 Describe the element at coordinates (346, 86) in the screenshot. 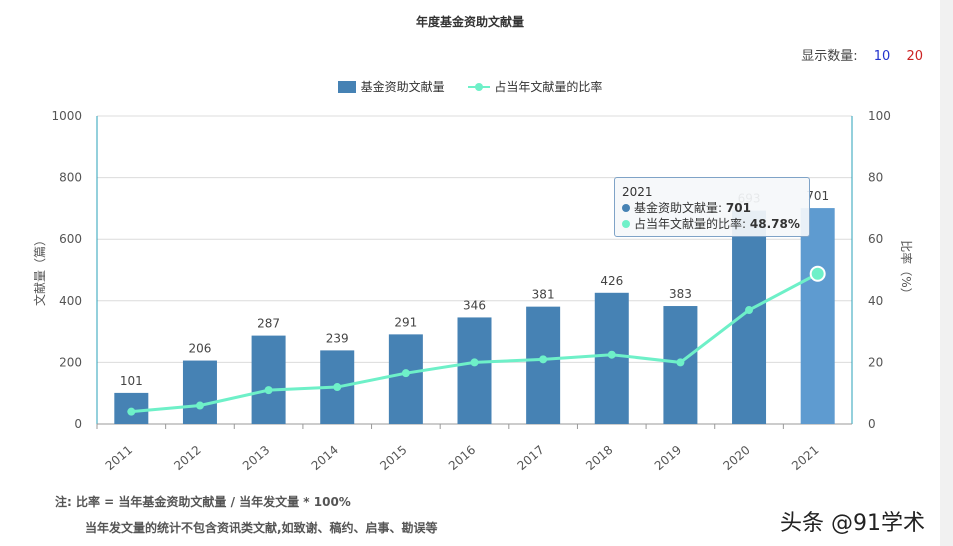

I see `bar-swatch-icon` at that location.